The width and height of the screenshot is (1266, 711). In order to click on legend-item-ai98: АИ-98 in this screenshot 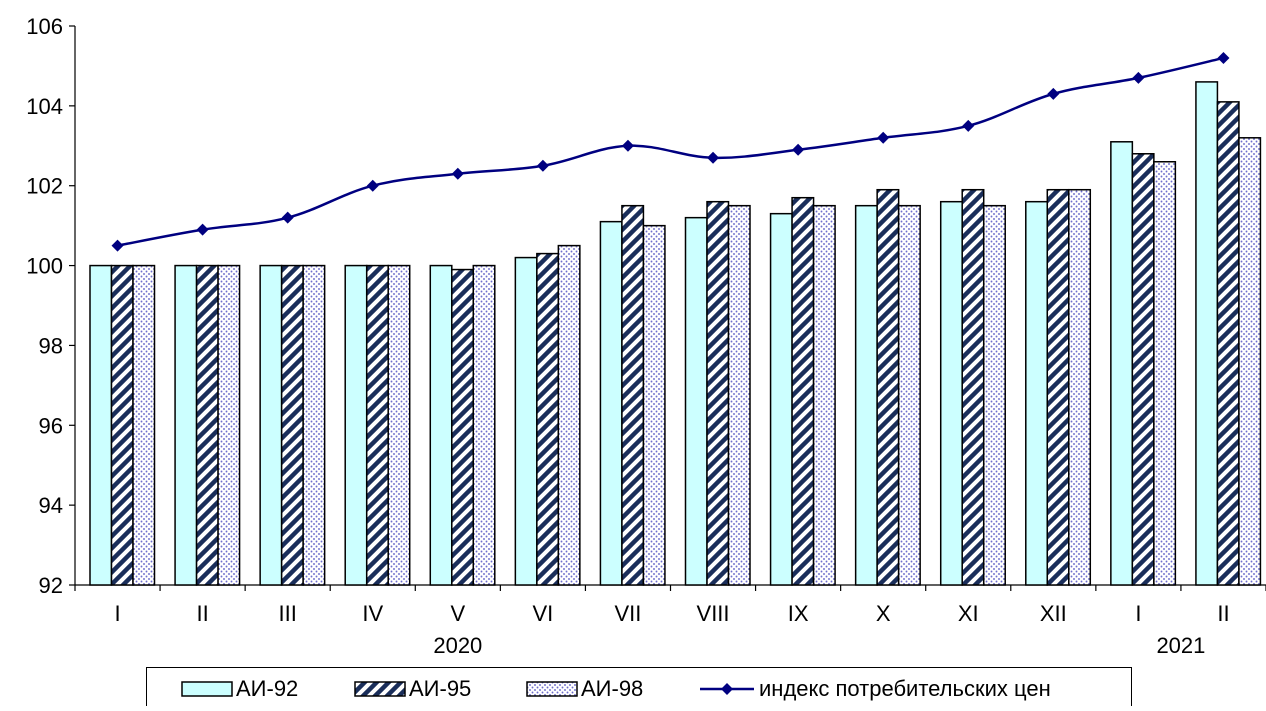, I will do `click(584, 689)`.